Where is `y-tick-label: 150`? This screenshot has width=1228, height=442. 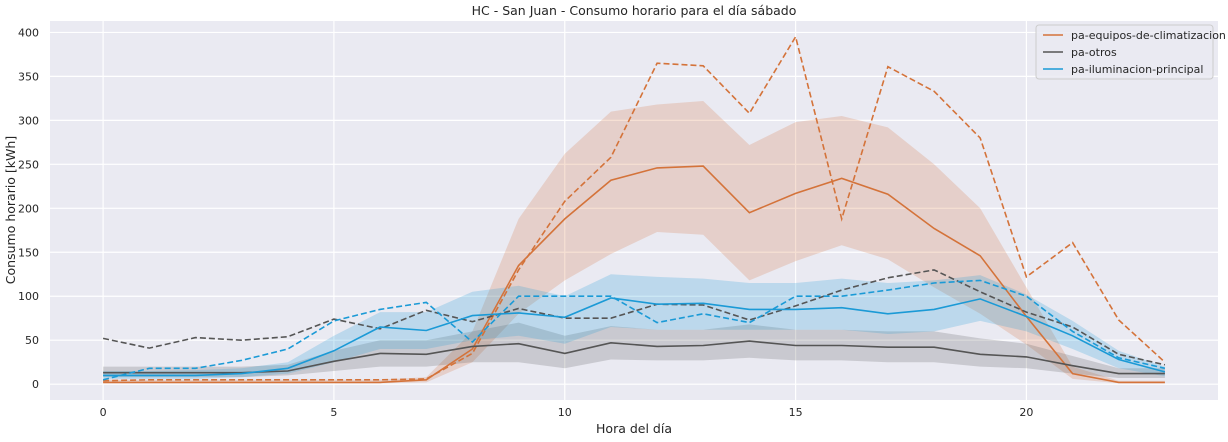
y-tick-label: 150 is located at coordinates (28, 252).